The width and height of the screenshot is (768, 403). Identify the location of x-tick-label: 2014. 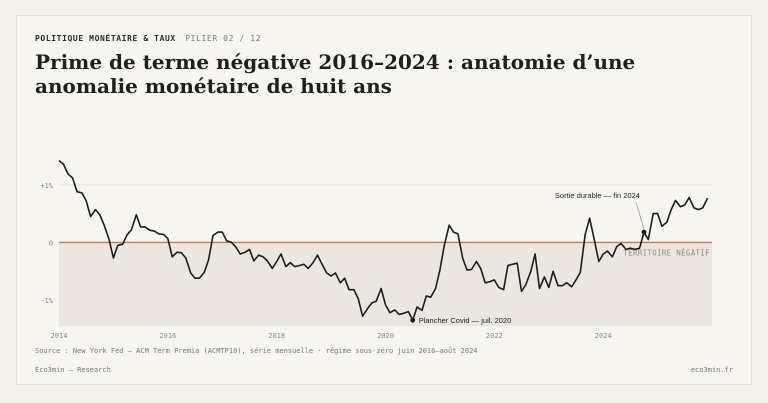
(59, 336).